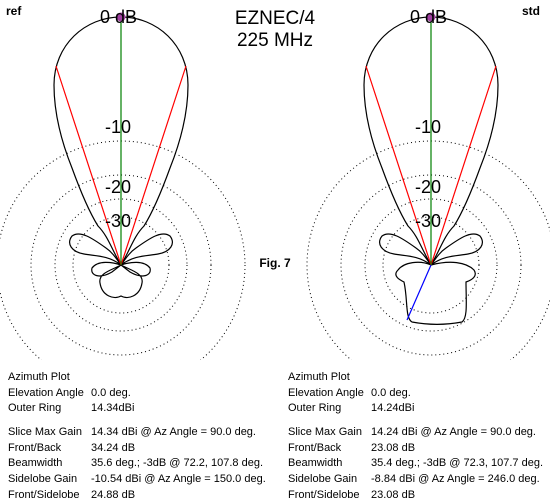  Describe the element at coordinates (178, 479) in the screenshot. I see `sidelobe-gain-value: -10.54 dBi @ Az Angle = 150.0 deg.` at that location.